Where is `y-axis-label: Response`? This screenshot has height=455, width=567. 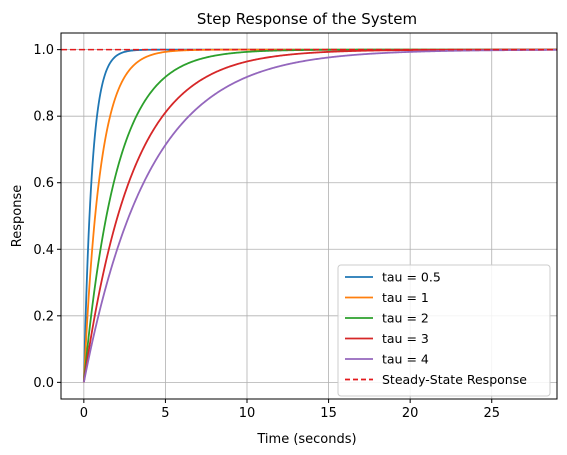 y-axis-label: Response is located at coordinates (17, 216).